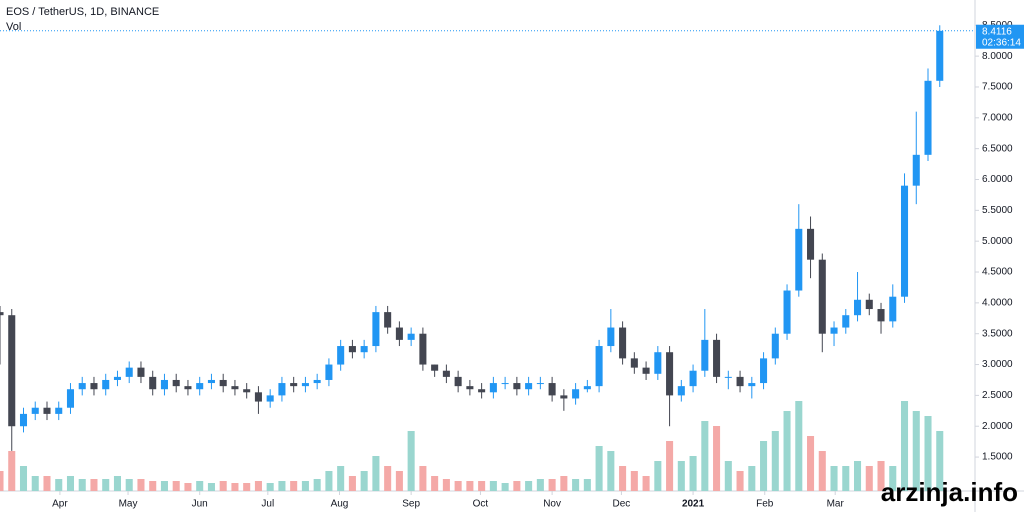 Image resolution: width=1024 pixels, height=512 pixels. What do you see at coordinates (997, 179) in the screenshot?
I see `y-tick-label: 6.0000` at bounding box center [997, 179].